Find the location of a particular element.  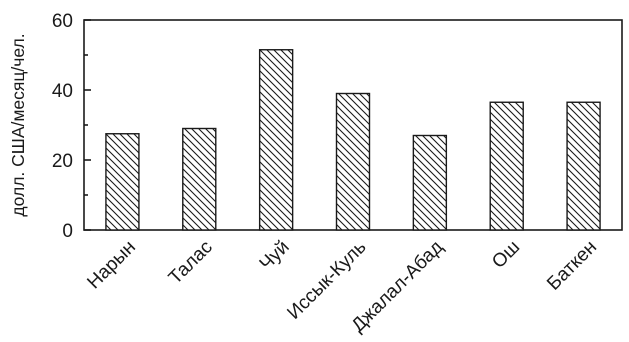

x-tick-label: Талас is located at coordinates (191, 263).